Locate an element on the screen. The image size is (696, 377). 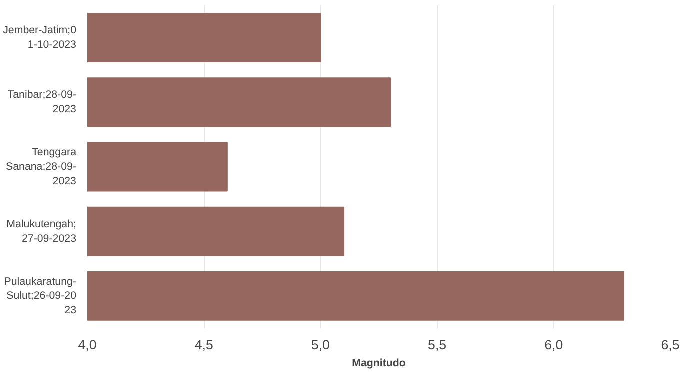
x-axis-title: Magnitudo is located at coordinates (379, 364).